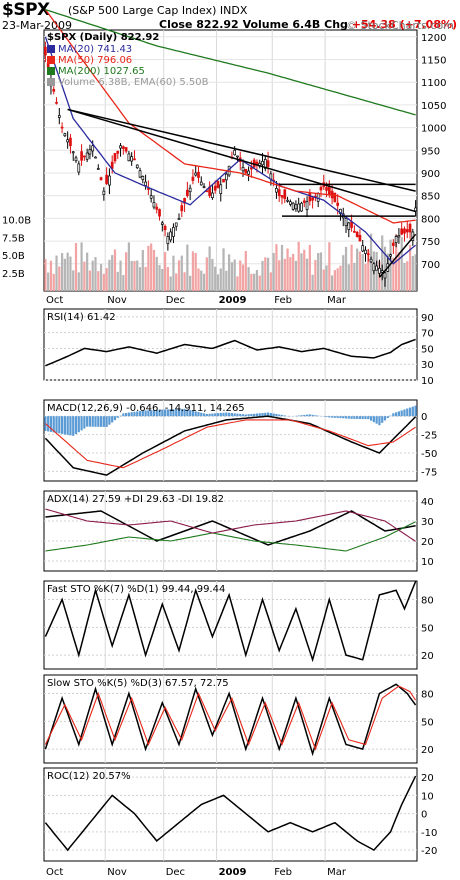 This screenshot has height=880, width=460. Describe the element at coordinates (427, 522) in the screenshot. I see `indicator-tick-label: 30` at that location.